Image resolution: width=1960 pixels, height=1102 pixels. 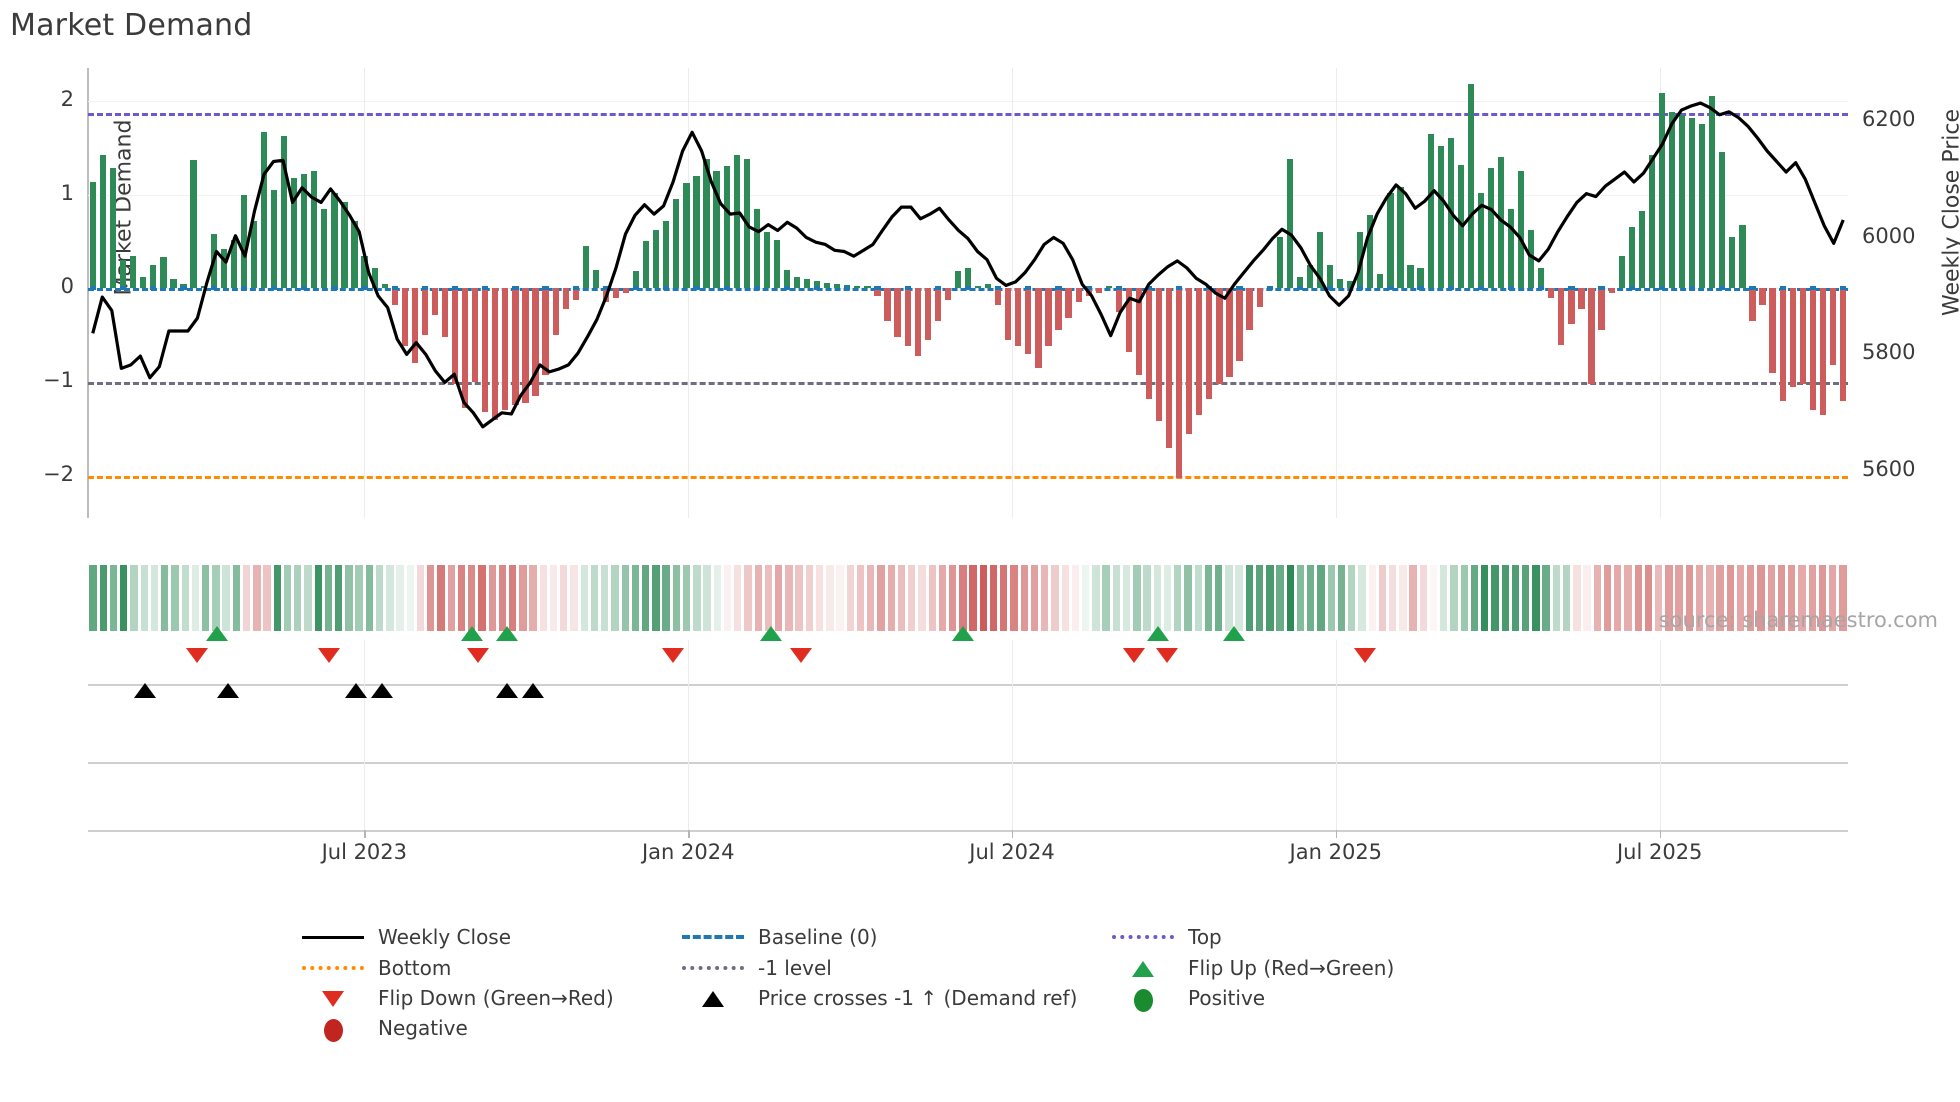 I want to click on legend-item: -1 level, so click(x=756, y=968).